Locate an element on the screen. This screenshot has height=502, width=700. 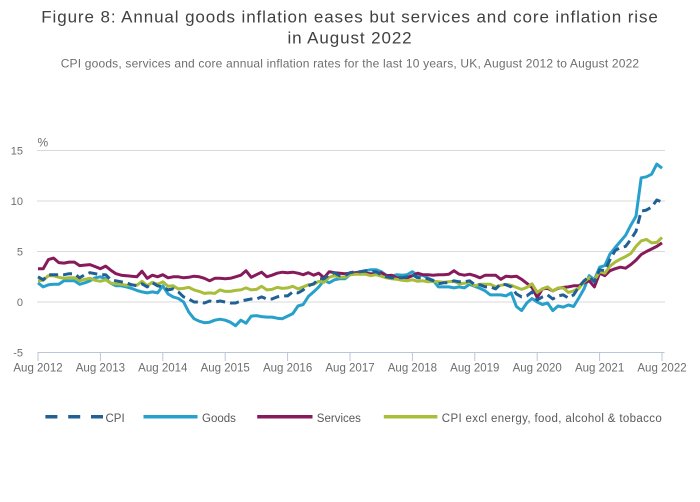
svg-text: Services is located at coordinates (339, 419).